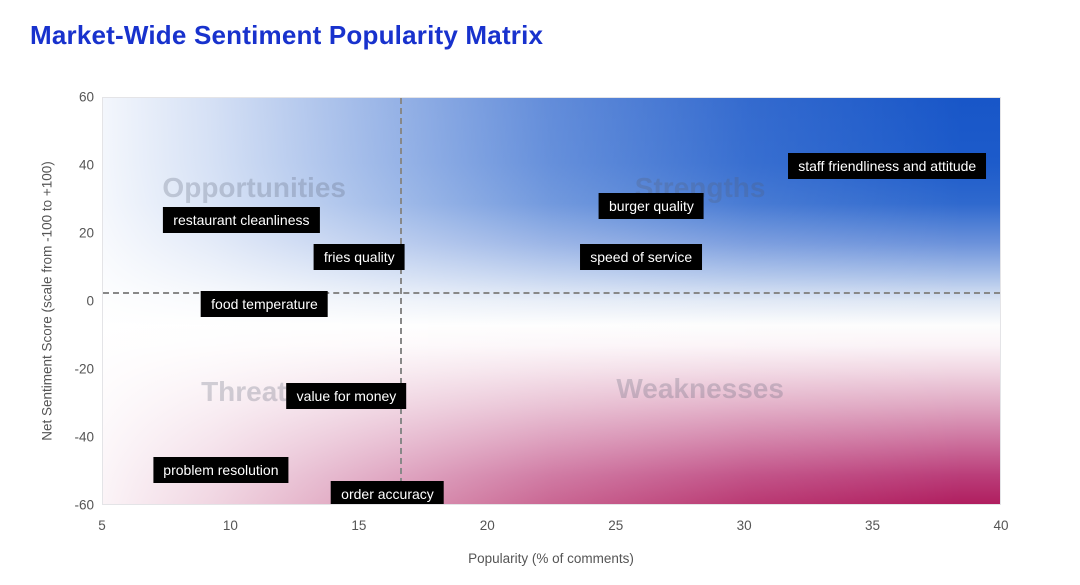  Describe the element at coordinates (359, 257) in the screenshot. I see `data-point-label: fries quality` at that location.